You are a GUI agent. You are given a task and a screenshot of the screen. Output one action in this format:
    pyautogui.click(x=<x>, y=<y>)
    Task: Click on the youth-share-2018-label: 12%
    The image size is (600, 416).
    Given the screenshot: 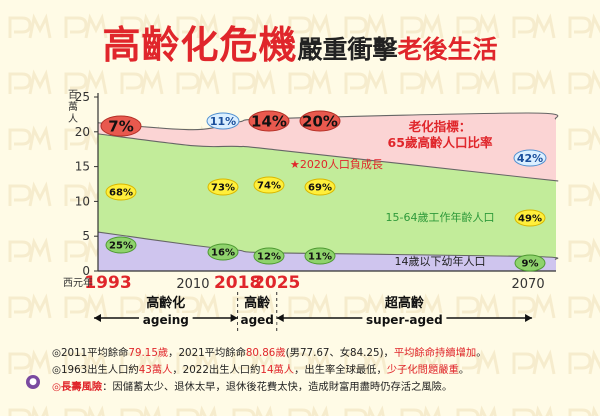 What is the action you would take?
    pyautogui.click(x=269, y=257)
    